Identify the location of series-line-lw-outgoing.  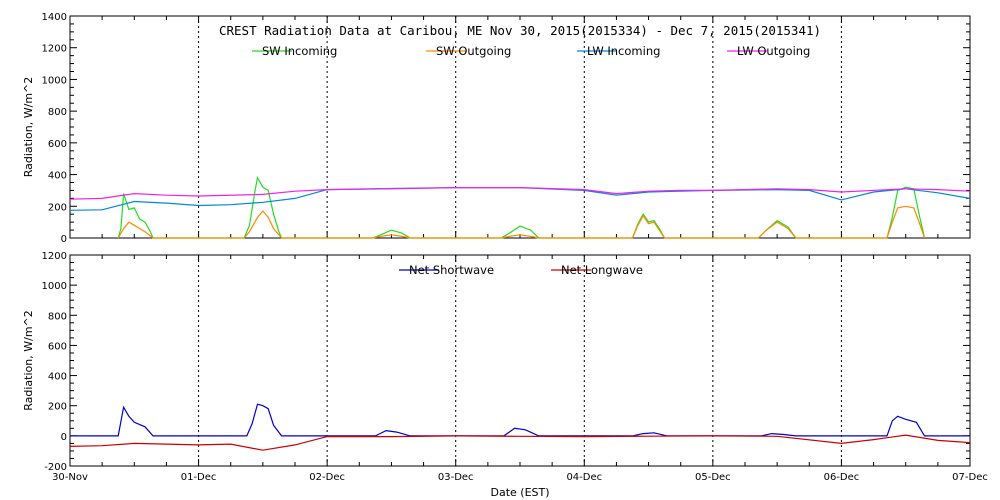
(520, 193).